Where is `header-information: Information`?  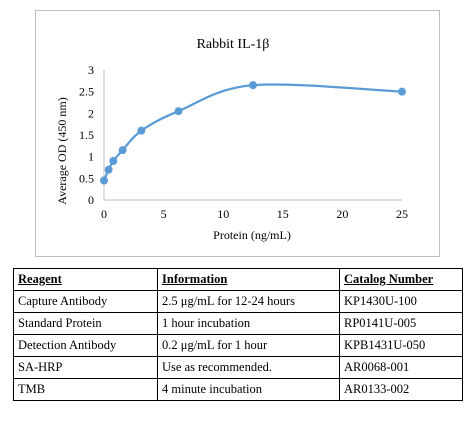
header-information: Information is located at coordinates (248, 279).